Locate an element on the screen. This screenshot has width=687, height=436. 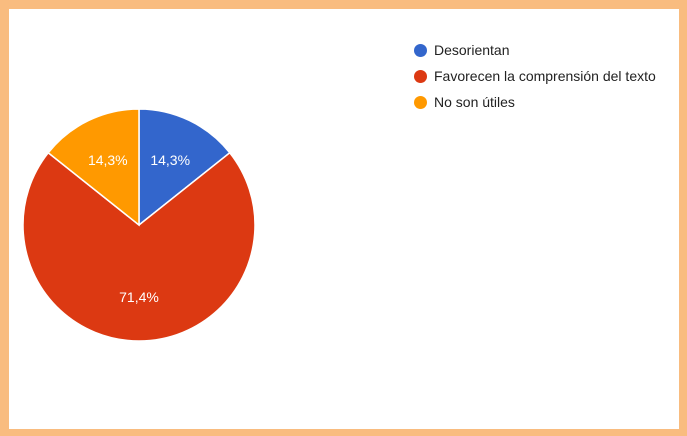
legend-label-1: Favorecen la comprensión del texto is located at coordinates (545, 76).